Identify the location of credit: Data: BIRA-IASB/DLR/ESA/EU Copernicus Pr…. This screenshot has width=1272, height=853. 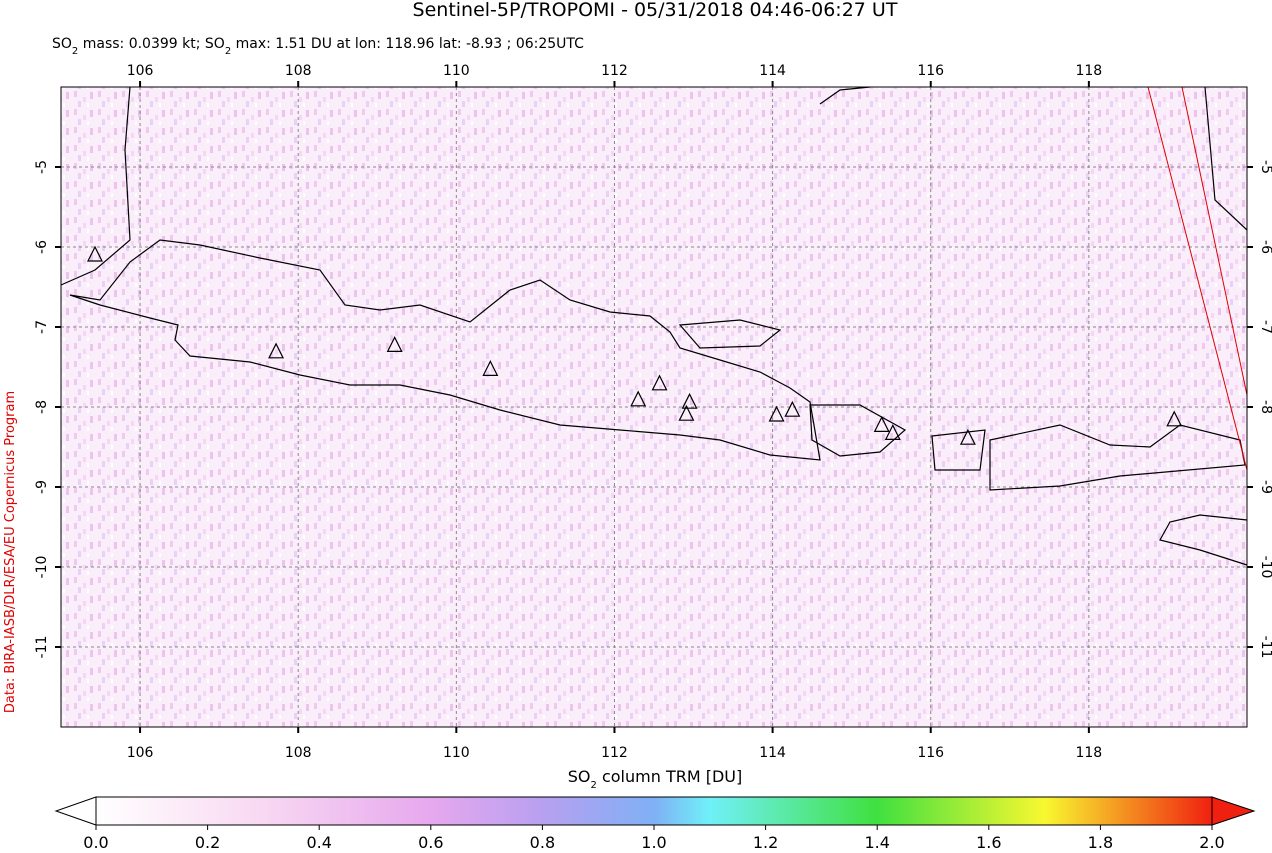
(10, 552).